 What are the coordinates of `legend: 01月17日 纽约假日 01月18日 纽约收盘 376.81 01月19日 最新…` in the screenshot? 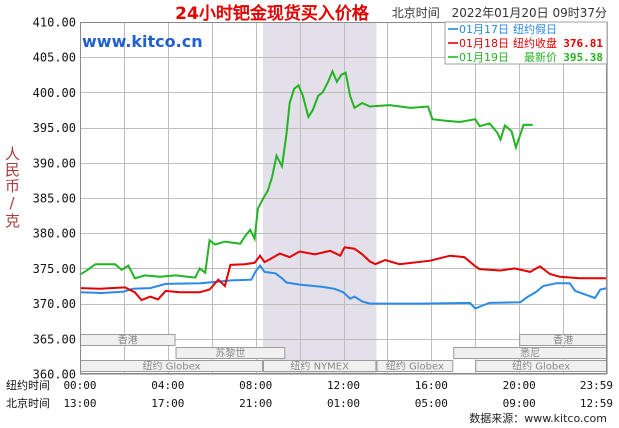 It's located at (526, 43).